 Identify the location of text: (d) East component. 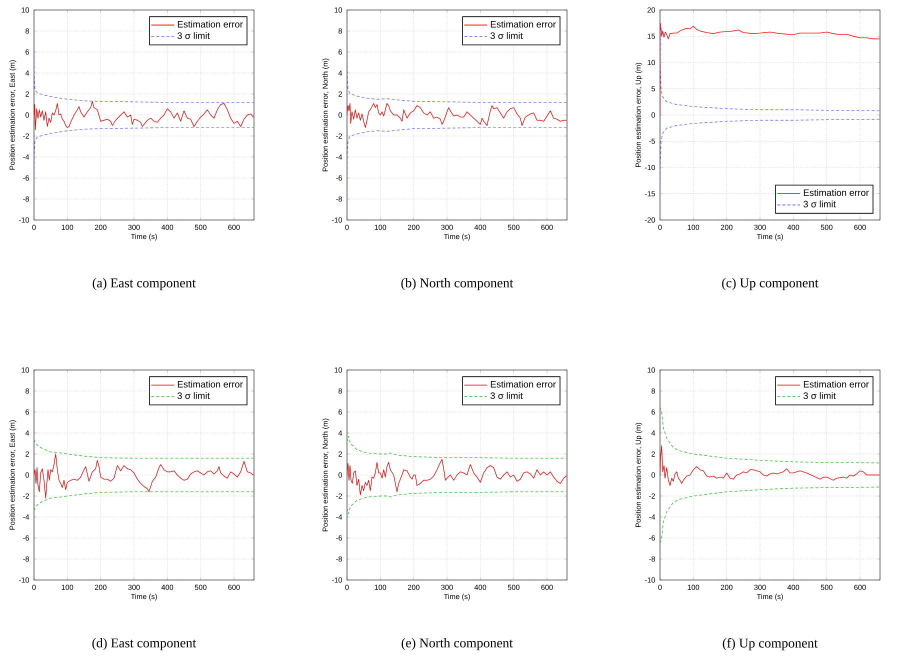
(144, 644).